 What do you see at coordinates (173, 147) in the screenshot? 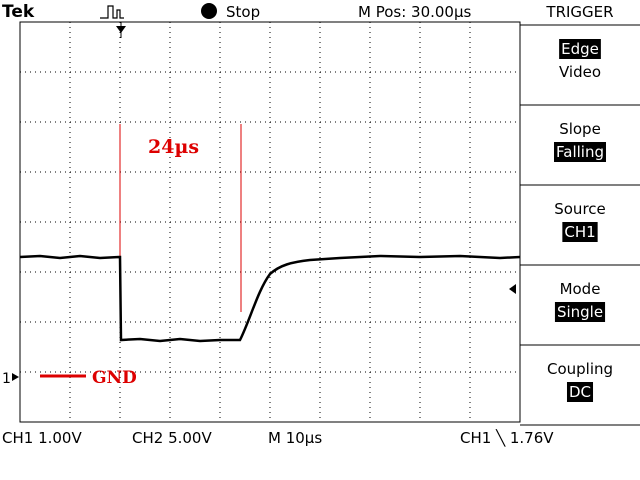
I see `cursor-delta: 24µs` at bounding box center [173, 147].